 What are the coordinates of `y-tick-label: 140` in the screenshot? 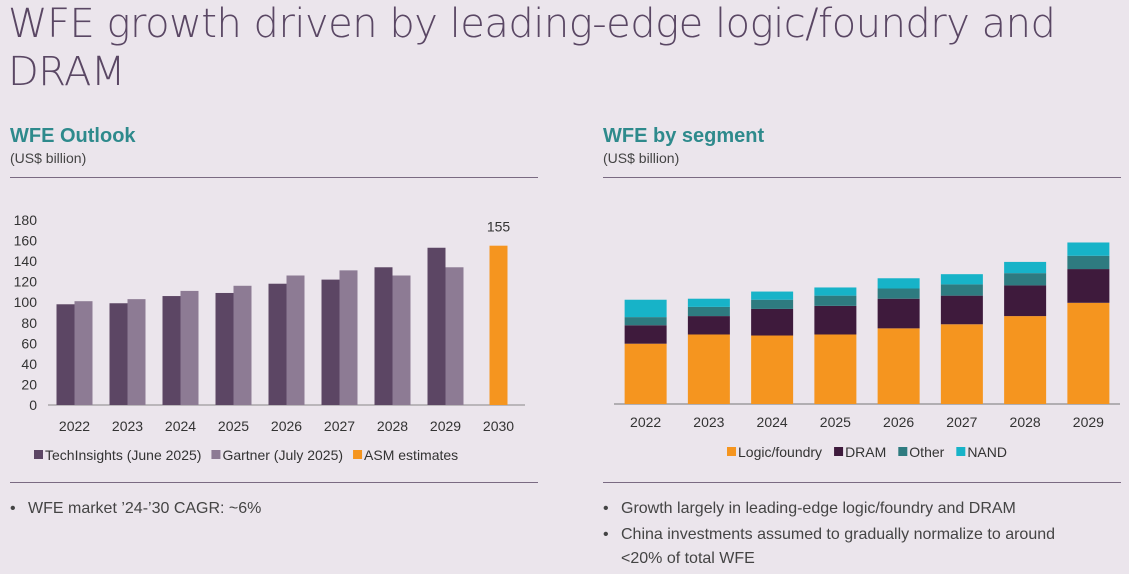 It's located at (26, 261).